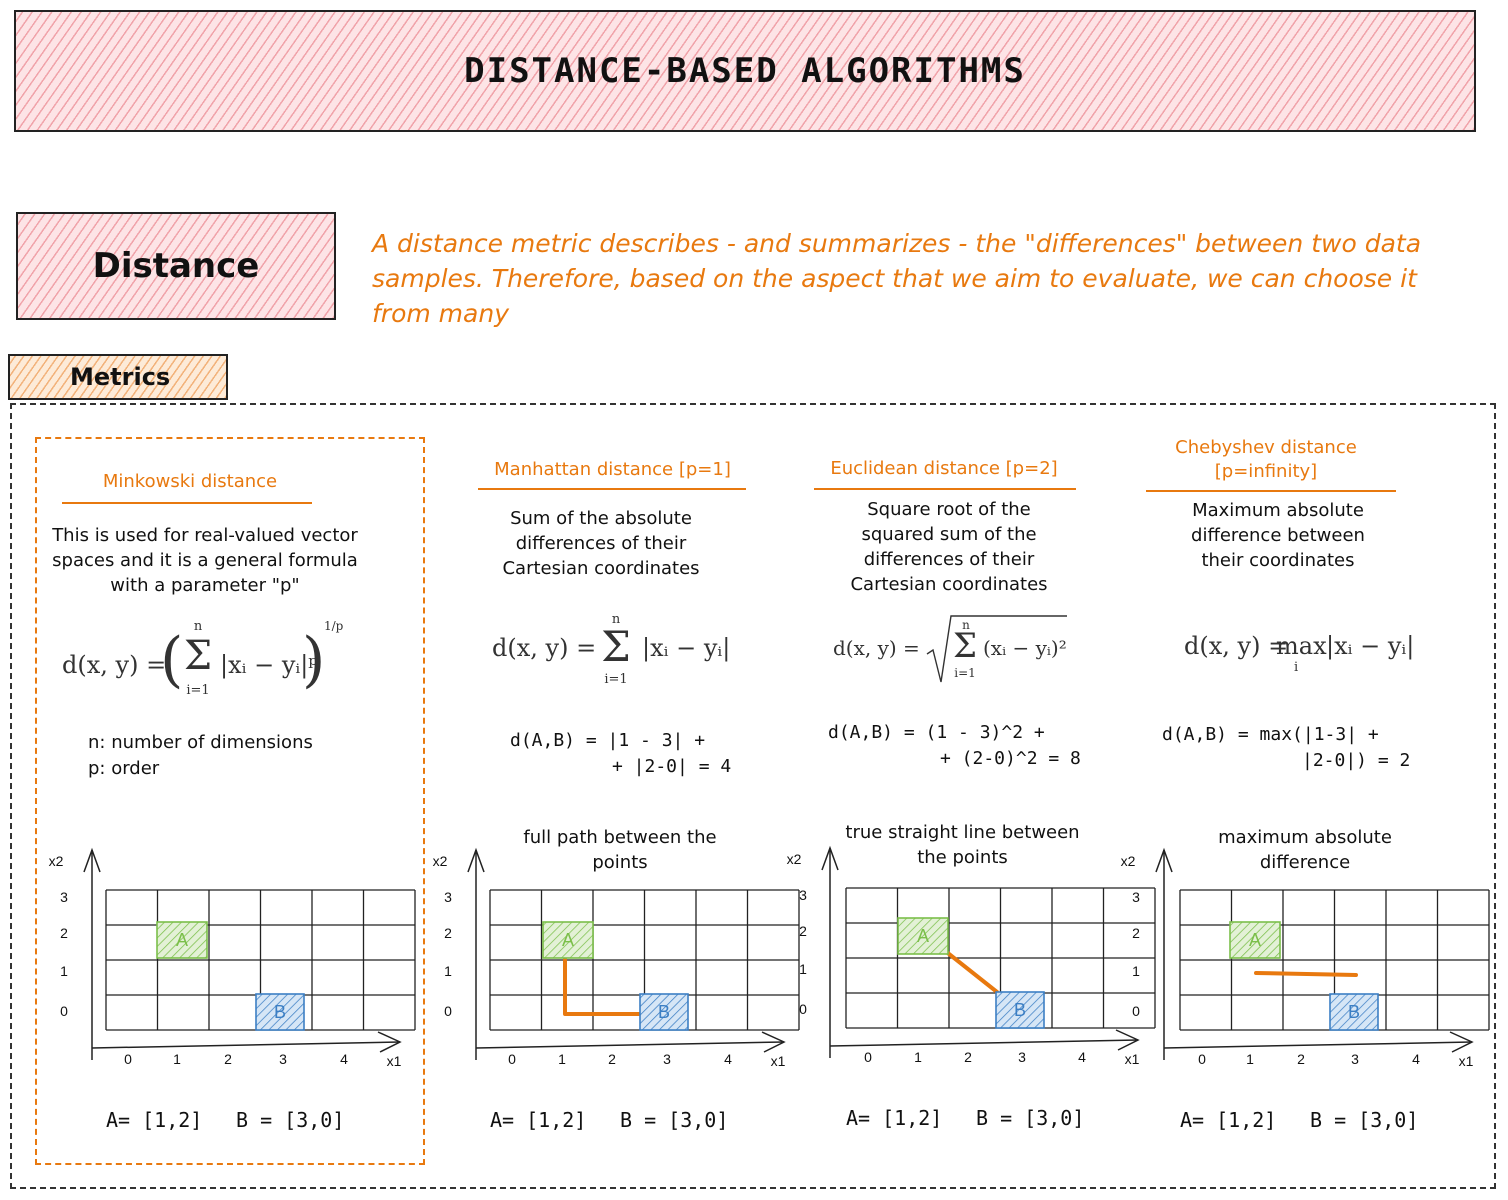 This screenshot has width=1508, height=1200. I want to click on manhattan-x-arrow-icon, so click(773, 1042).